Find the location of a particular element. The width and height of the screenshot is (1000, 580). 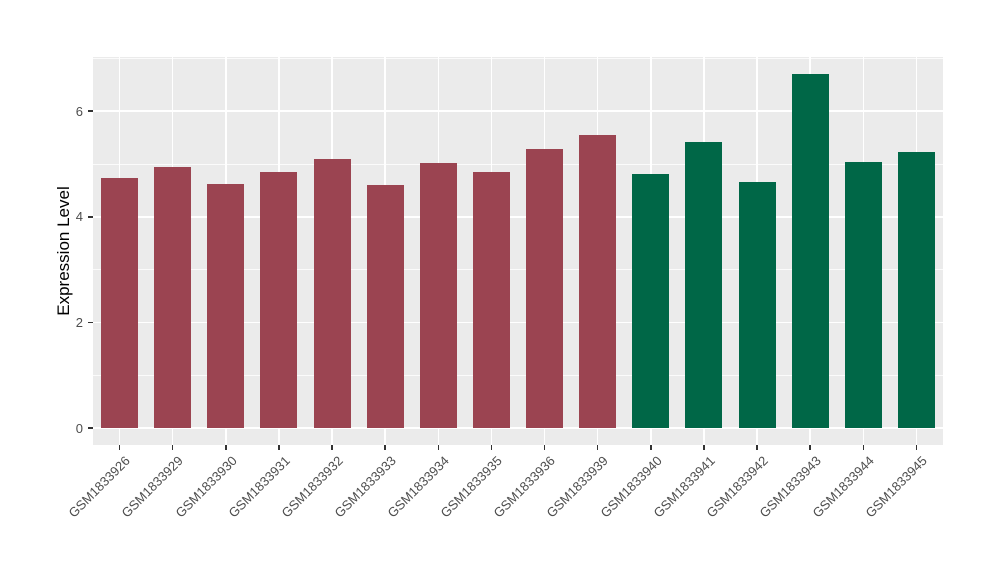

bar-GSM1833930 is located at coordinates (226, 305).